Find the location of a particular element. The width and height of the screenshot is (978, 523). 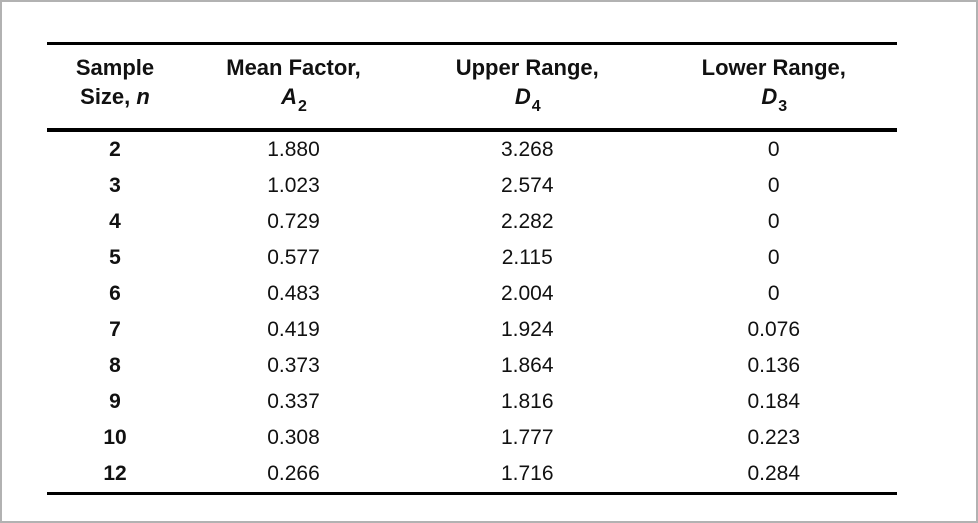

cell-sample-size: 7 is located at coordinates (115, 330).